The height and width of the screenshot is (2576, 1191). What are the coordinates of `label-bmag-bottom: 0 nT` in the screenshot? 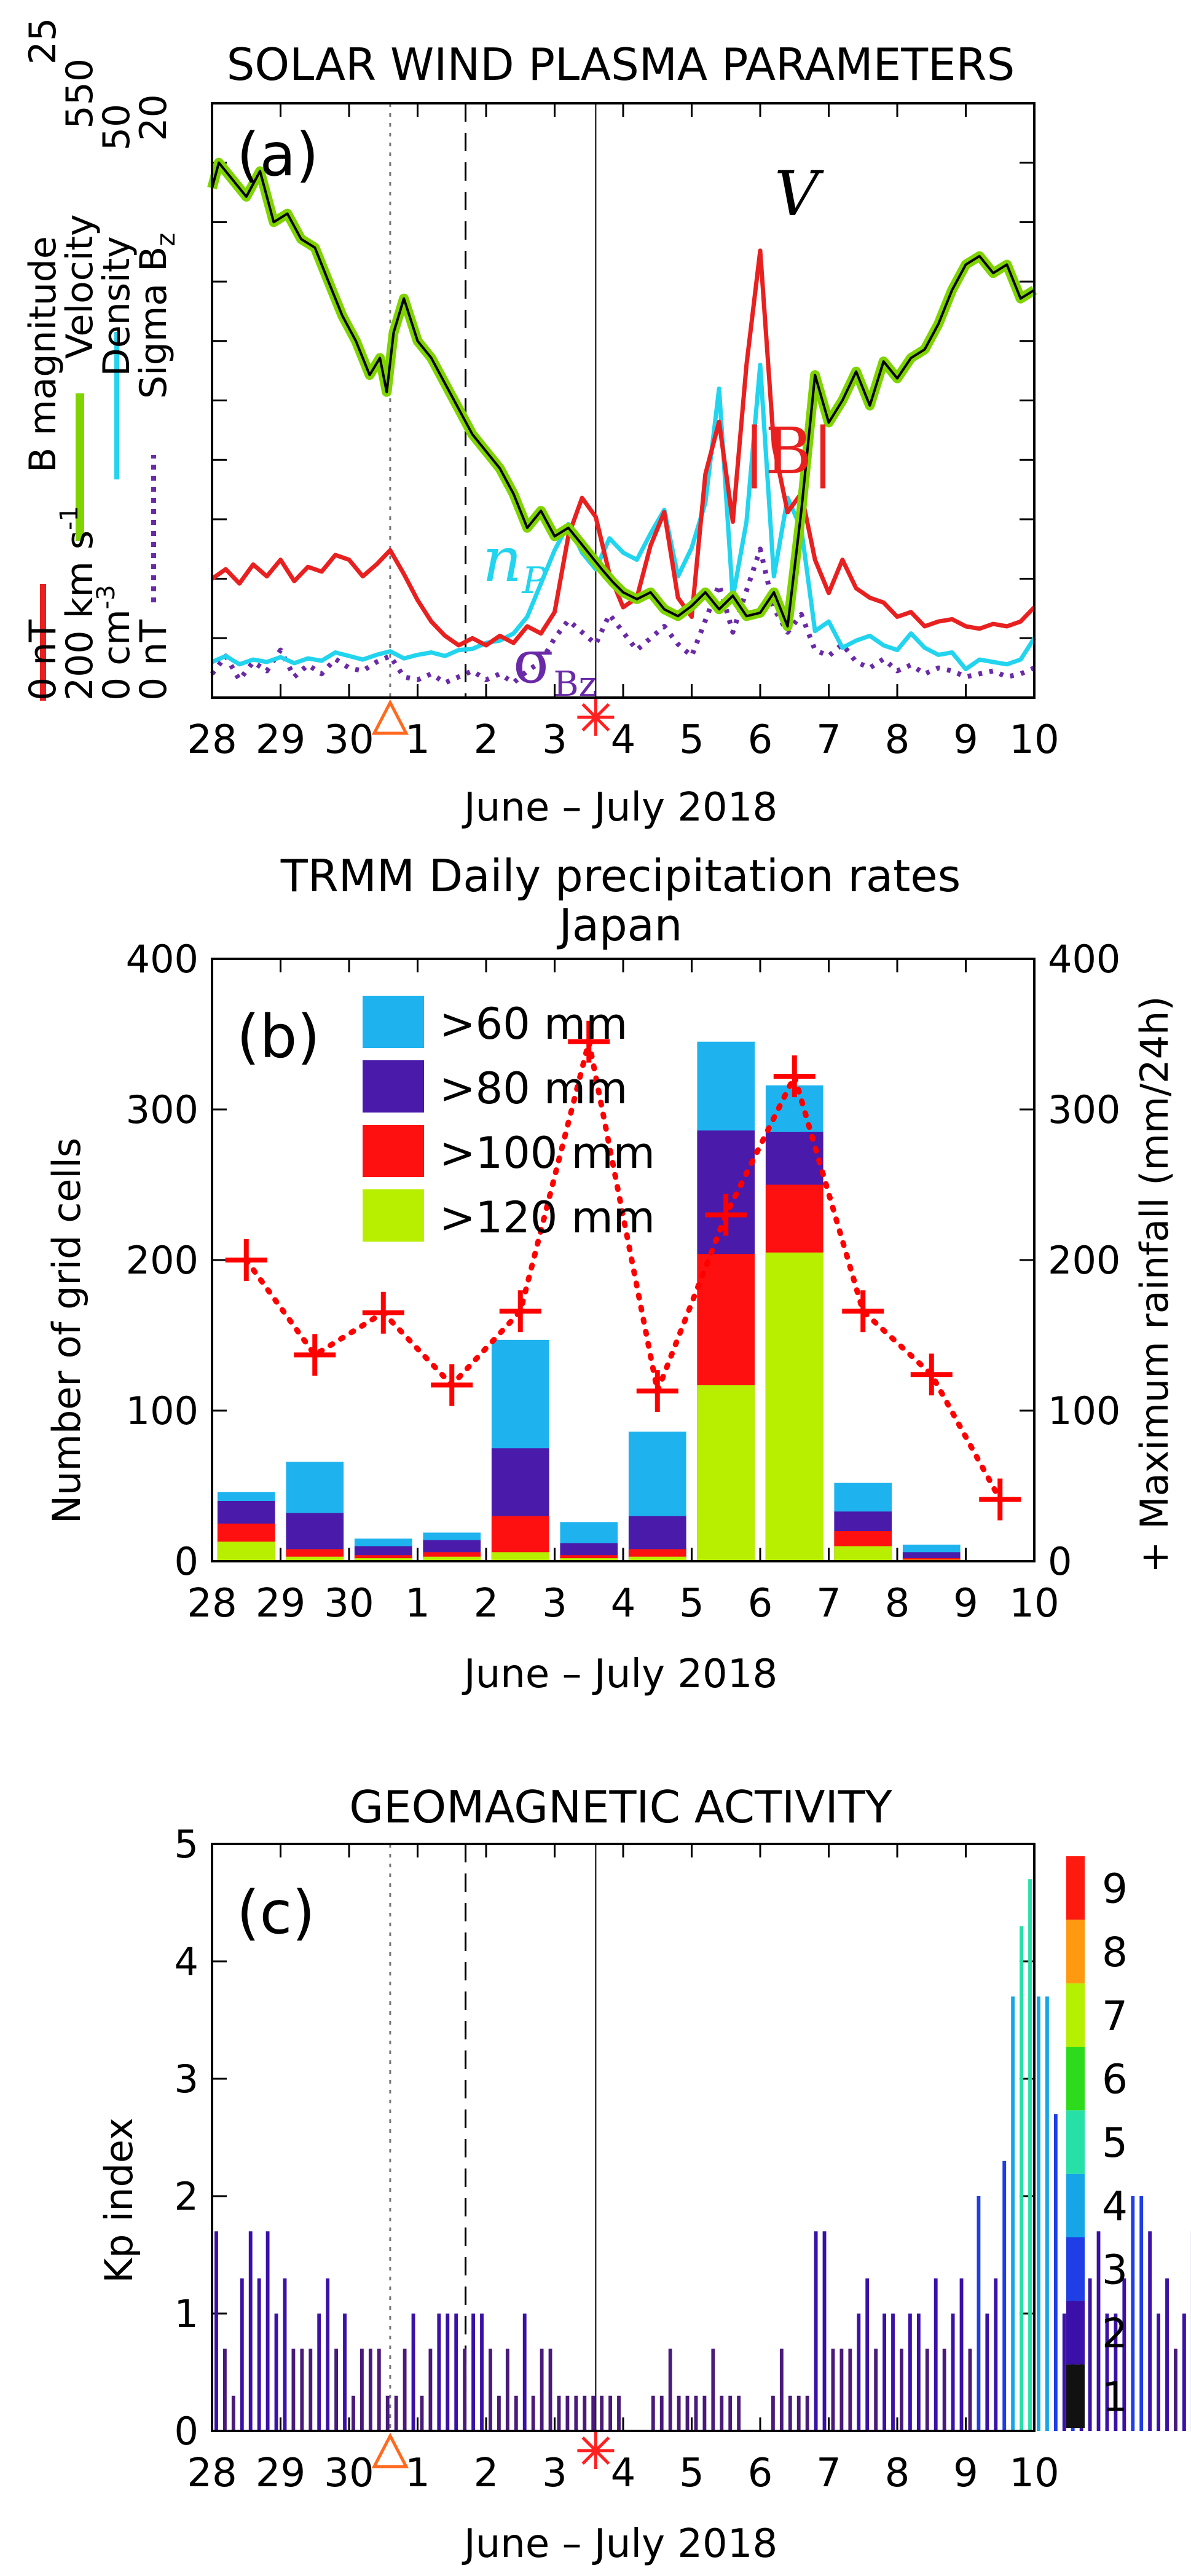 It's located at (43, 661).